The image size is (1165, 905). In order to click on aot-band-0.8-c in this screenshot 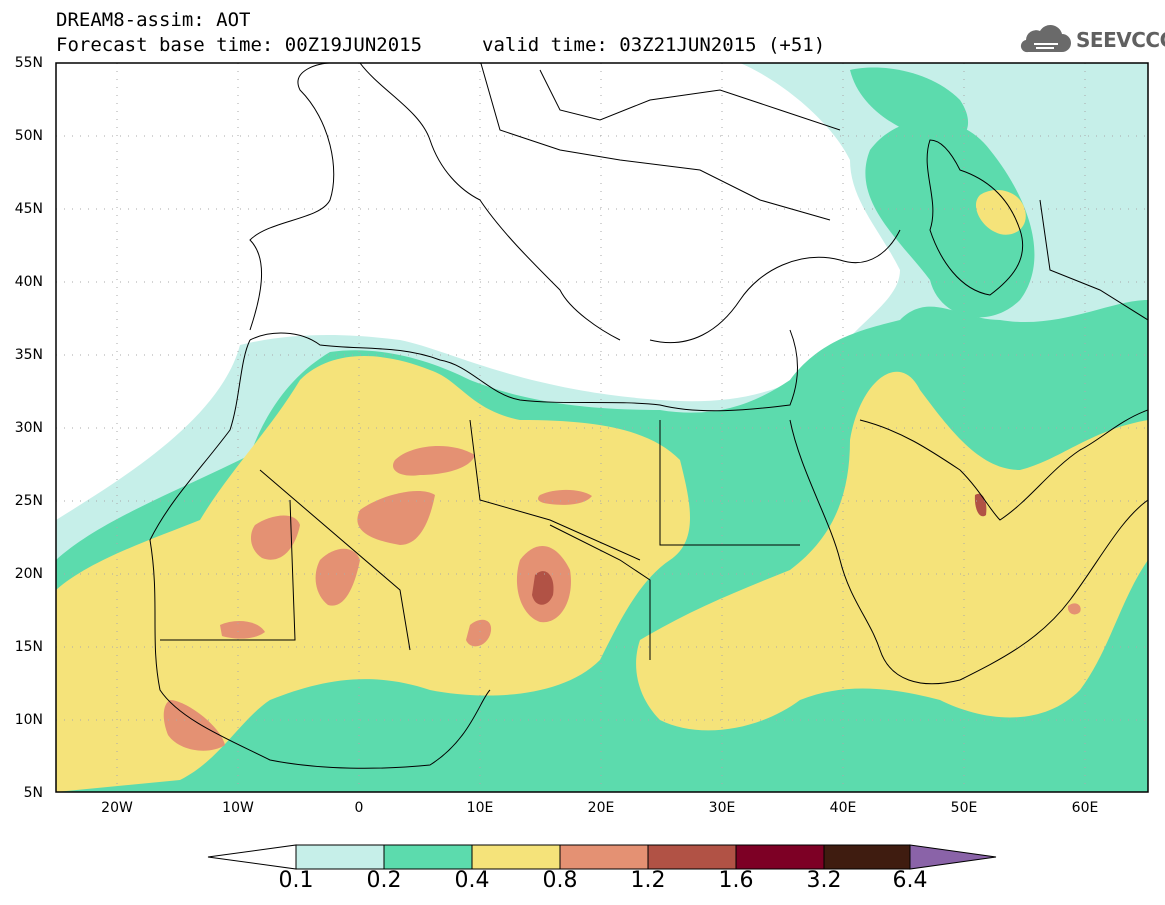, I will do `click(275, 537)`.